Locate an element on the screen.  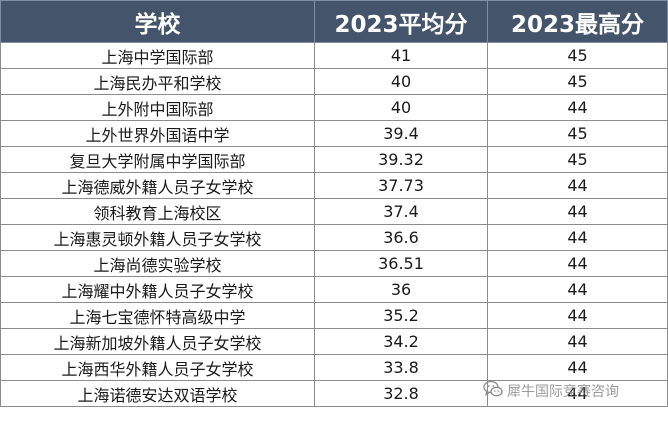
school-cell: 上海中学国际部 is located at coordinates (157, 55).